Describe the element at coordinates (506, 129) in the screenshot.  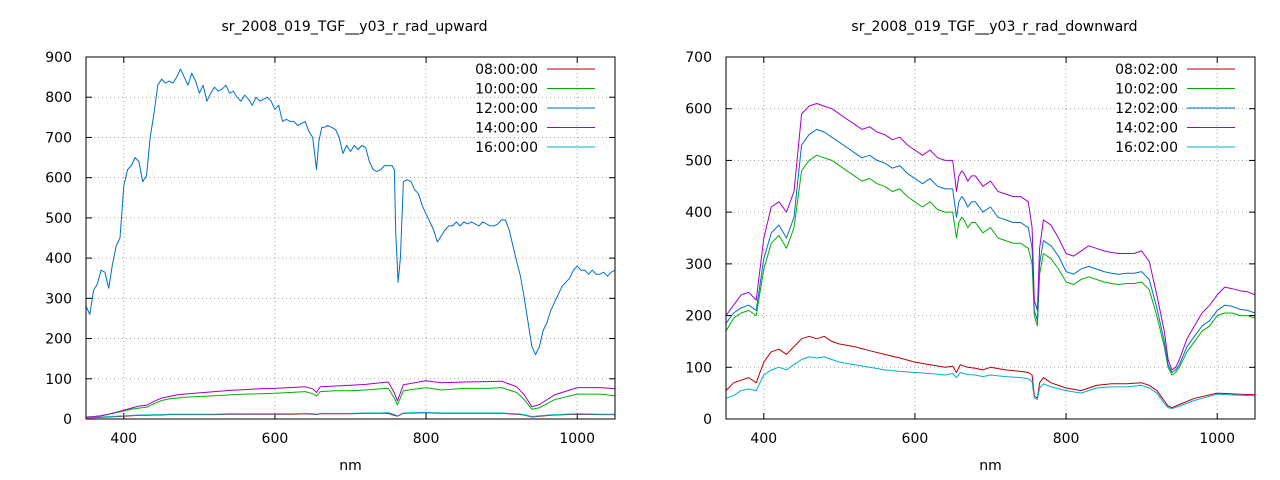
I see `legend-label: 14:00:00` at that location.